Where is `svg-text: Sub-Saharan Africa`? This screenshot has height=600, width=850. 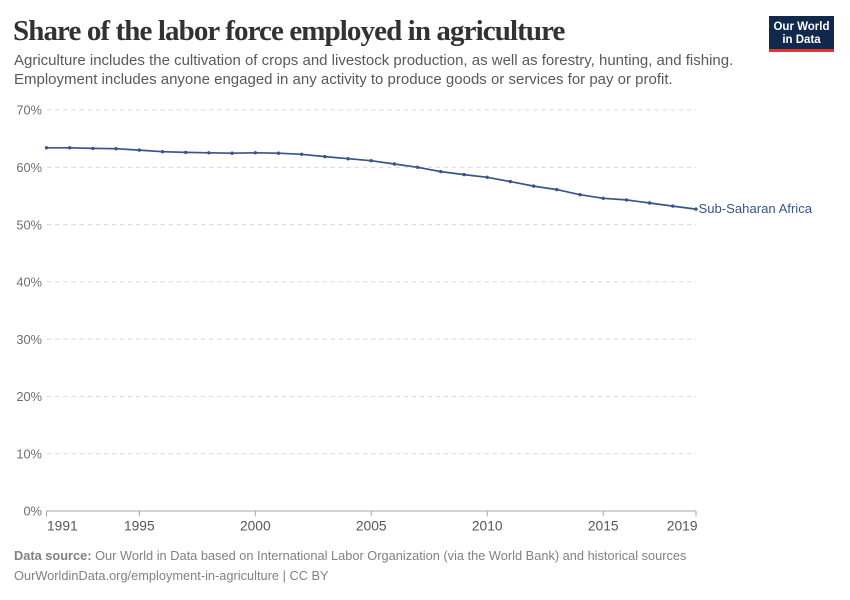 svg-text: Sub-Saharan Africa is located at coordinates (756, 208).